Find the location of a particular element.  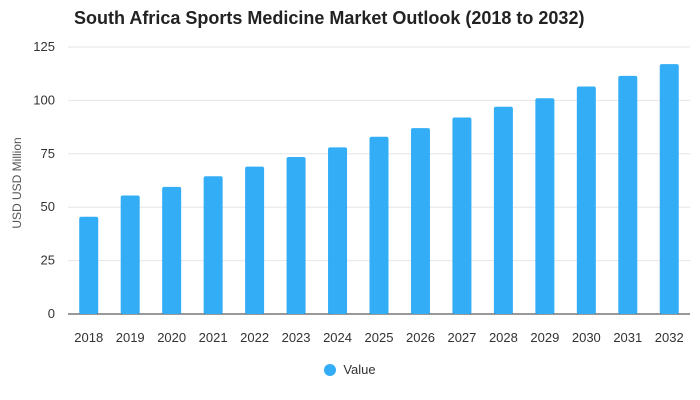

bar-2022 is located at coordinates (255, 240).